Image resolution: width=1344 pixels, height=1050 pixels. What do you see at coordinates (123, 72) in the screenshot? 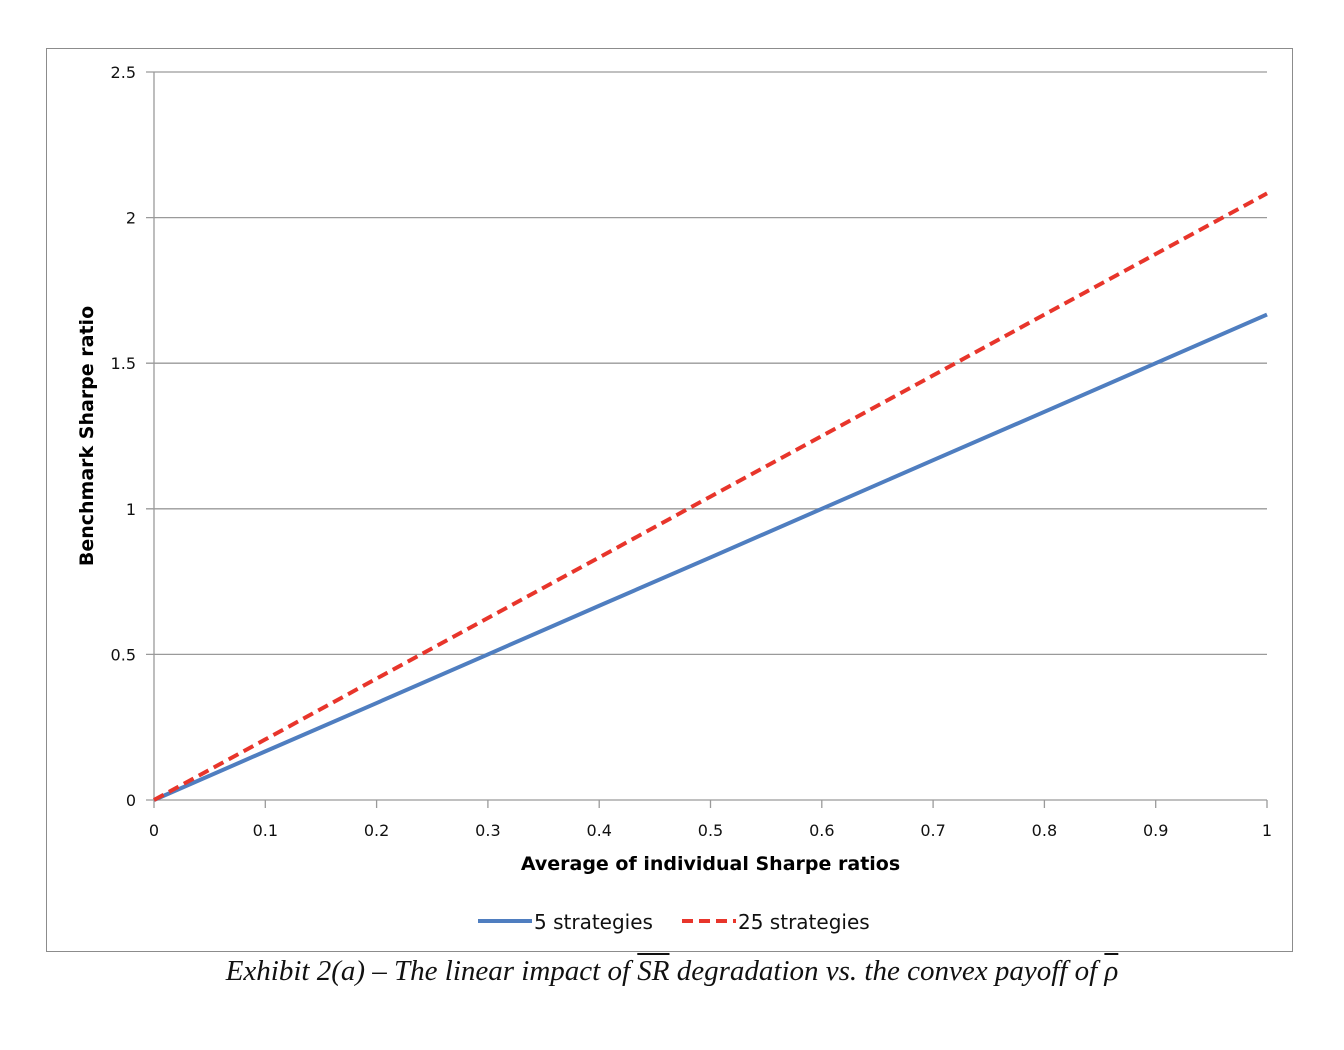
I see `y-tick-label: 2.5` at bounding box center [123, 72].